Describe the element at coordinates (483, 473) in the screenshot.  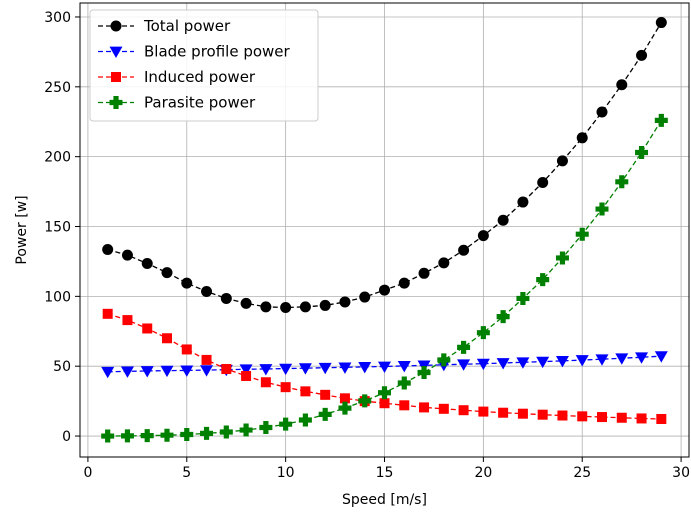
I see `x-tick-label: 20` at that location.